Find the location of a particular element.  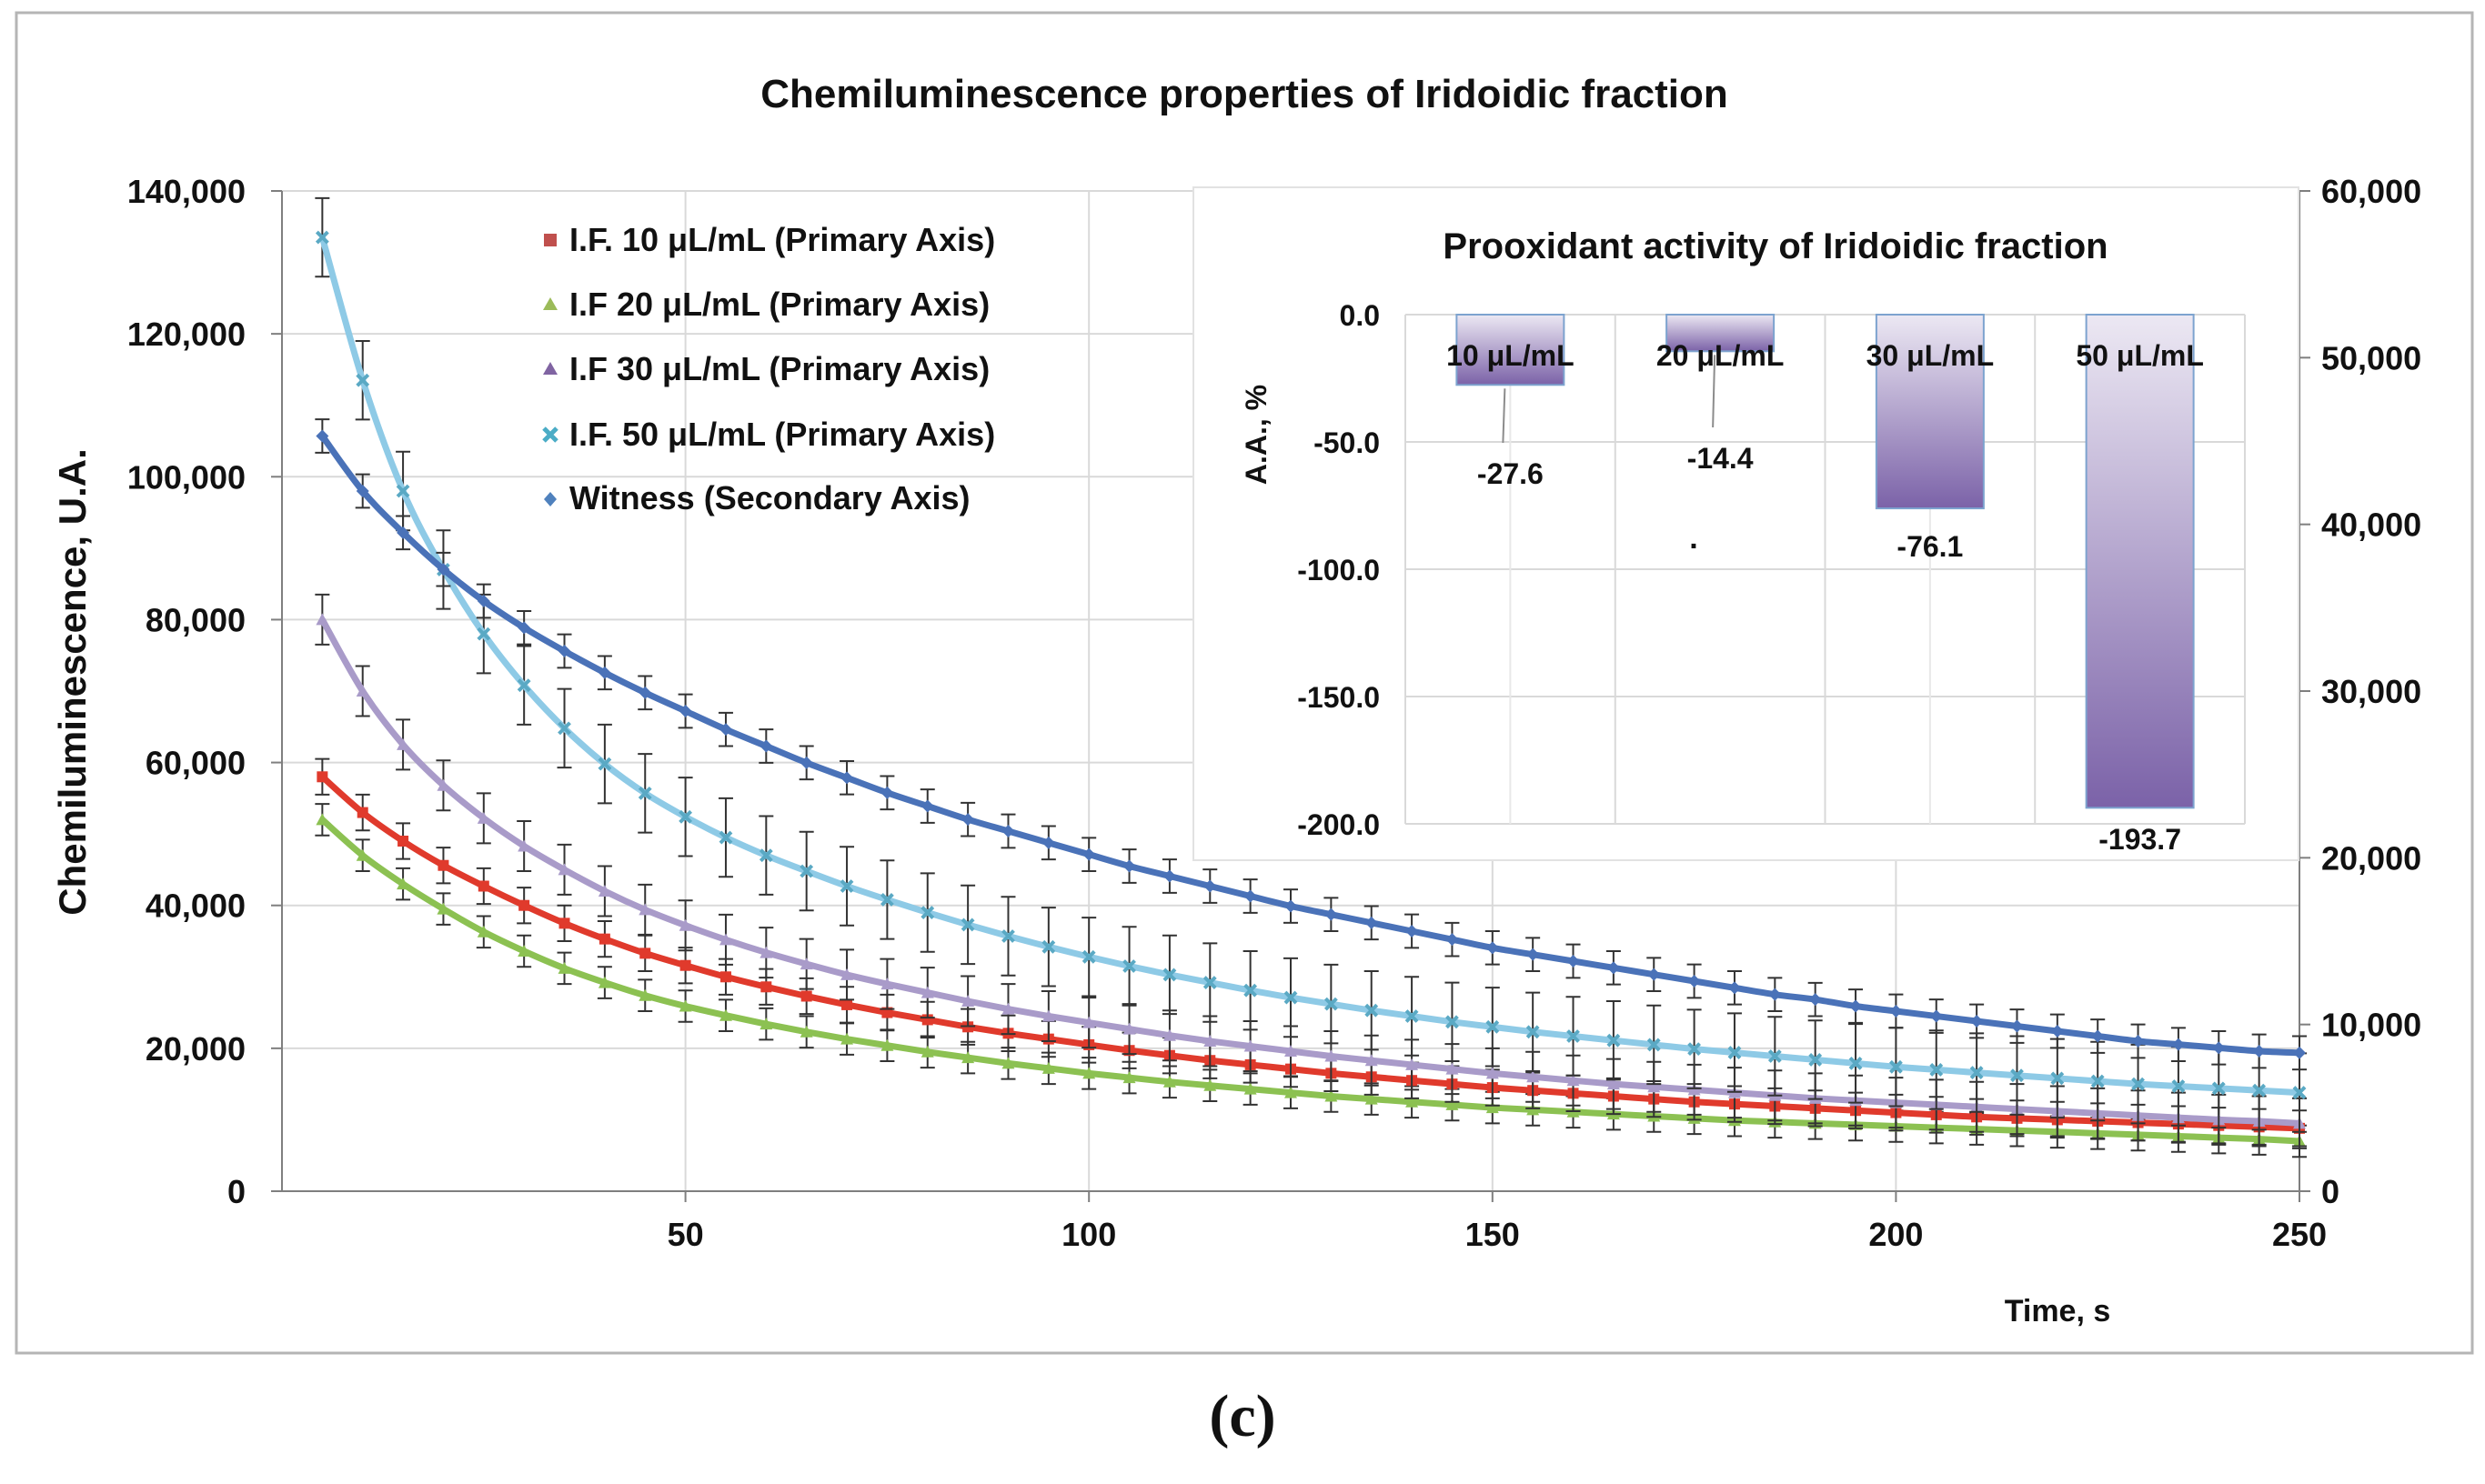

inset-y-tick-label: -200.0 is located at coordinates (1338, 824).